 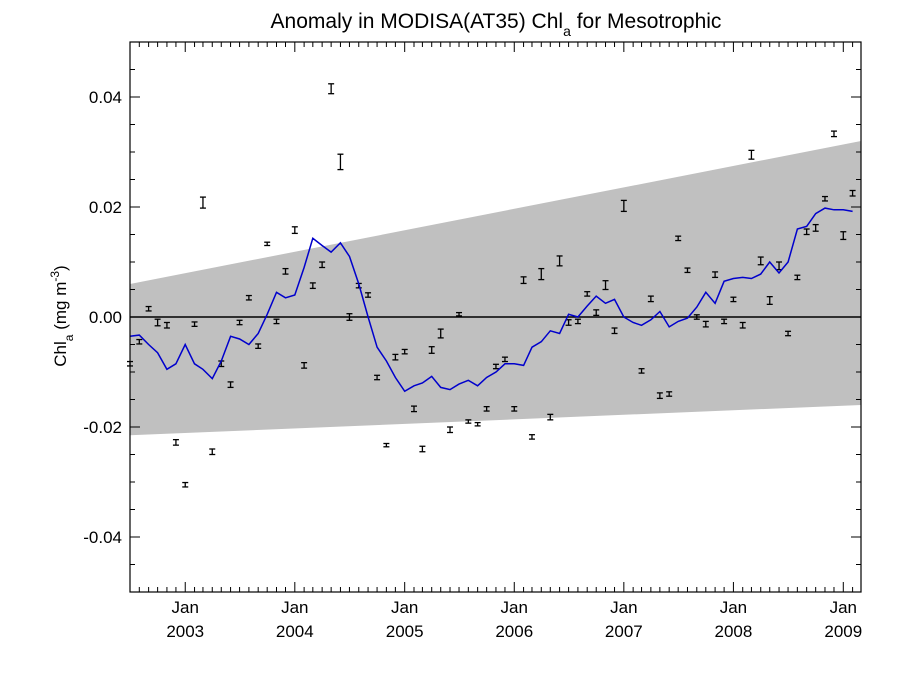 I want to click on x-tick-label-year: 2007, so click(x=624, y=631).